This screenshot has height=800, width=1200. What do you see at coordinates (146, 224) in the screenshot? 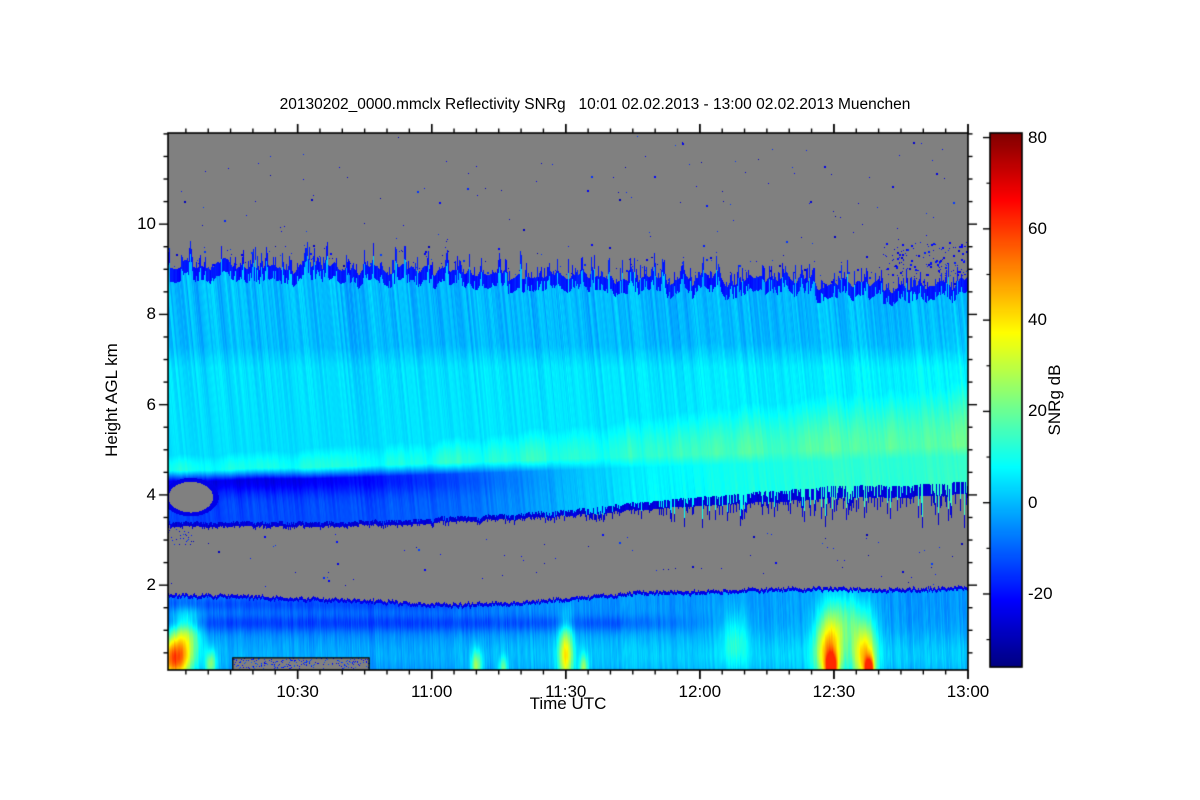
I see `y-tick-label: 10` at bounding box center [146, 224].